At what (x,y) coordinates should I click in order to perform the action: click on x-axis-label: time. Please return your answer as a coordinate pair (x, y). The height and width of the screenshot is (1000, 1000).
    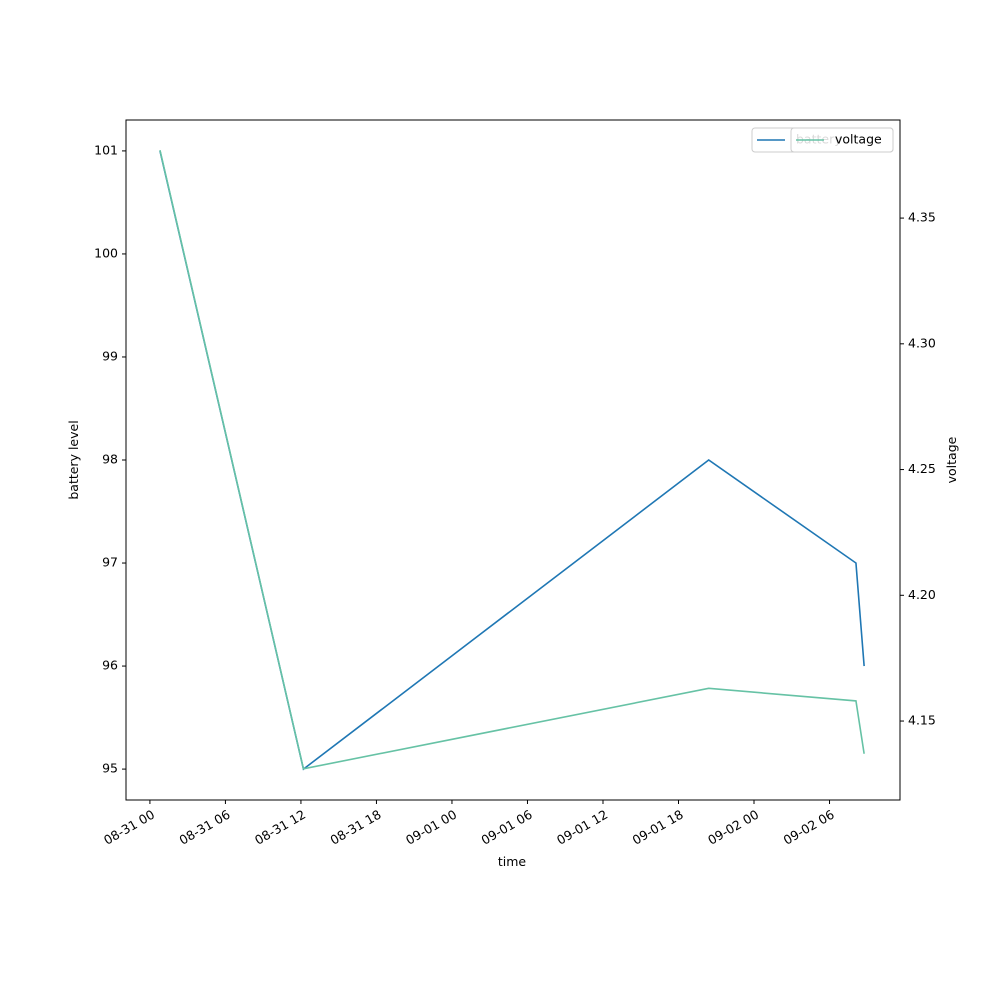
    Looking at the image, I should click on (512, 861).